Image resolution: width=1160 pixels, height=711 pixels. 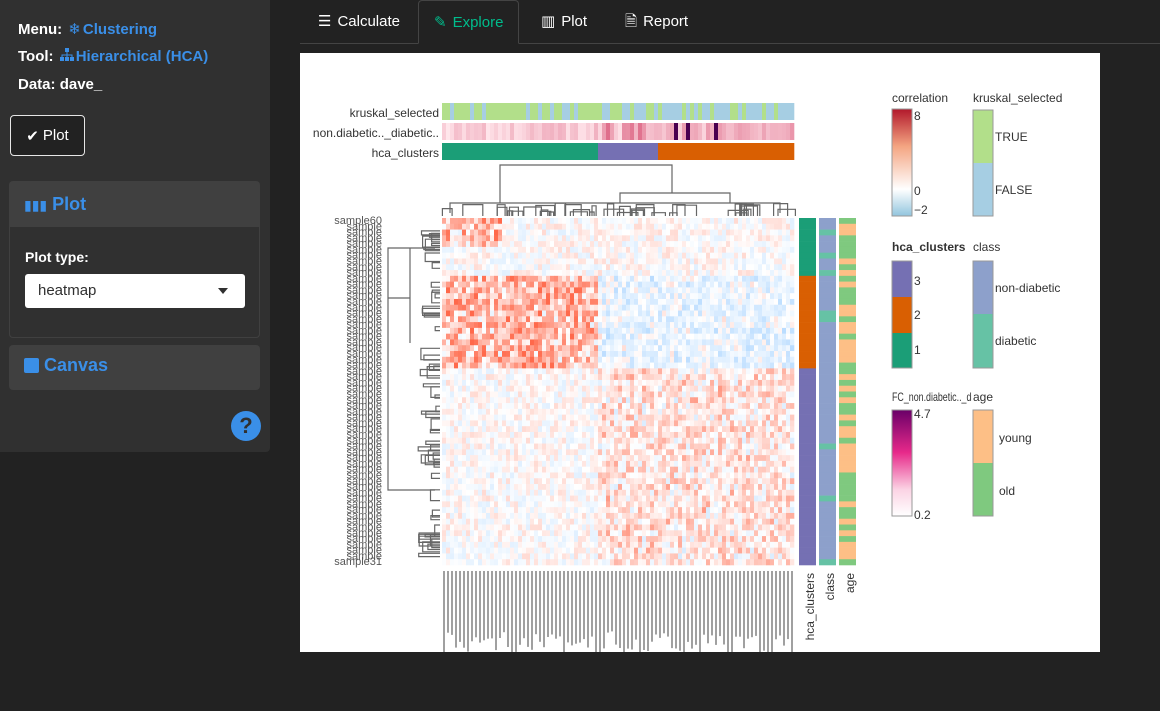 I want to click on tab-calculate: ☰ Calculate, so click(x=359, y=21).